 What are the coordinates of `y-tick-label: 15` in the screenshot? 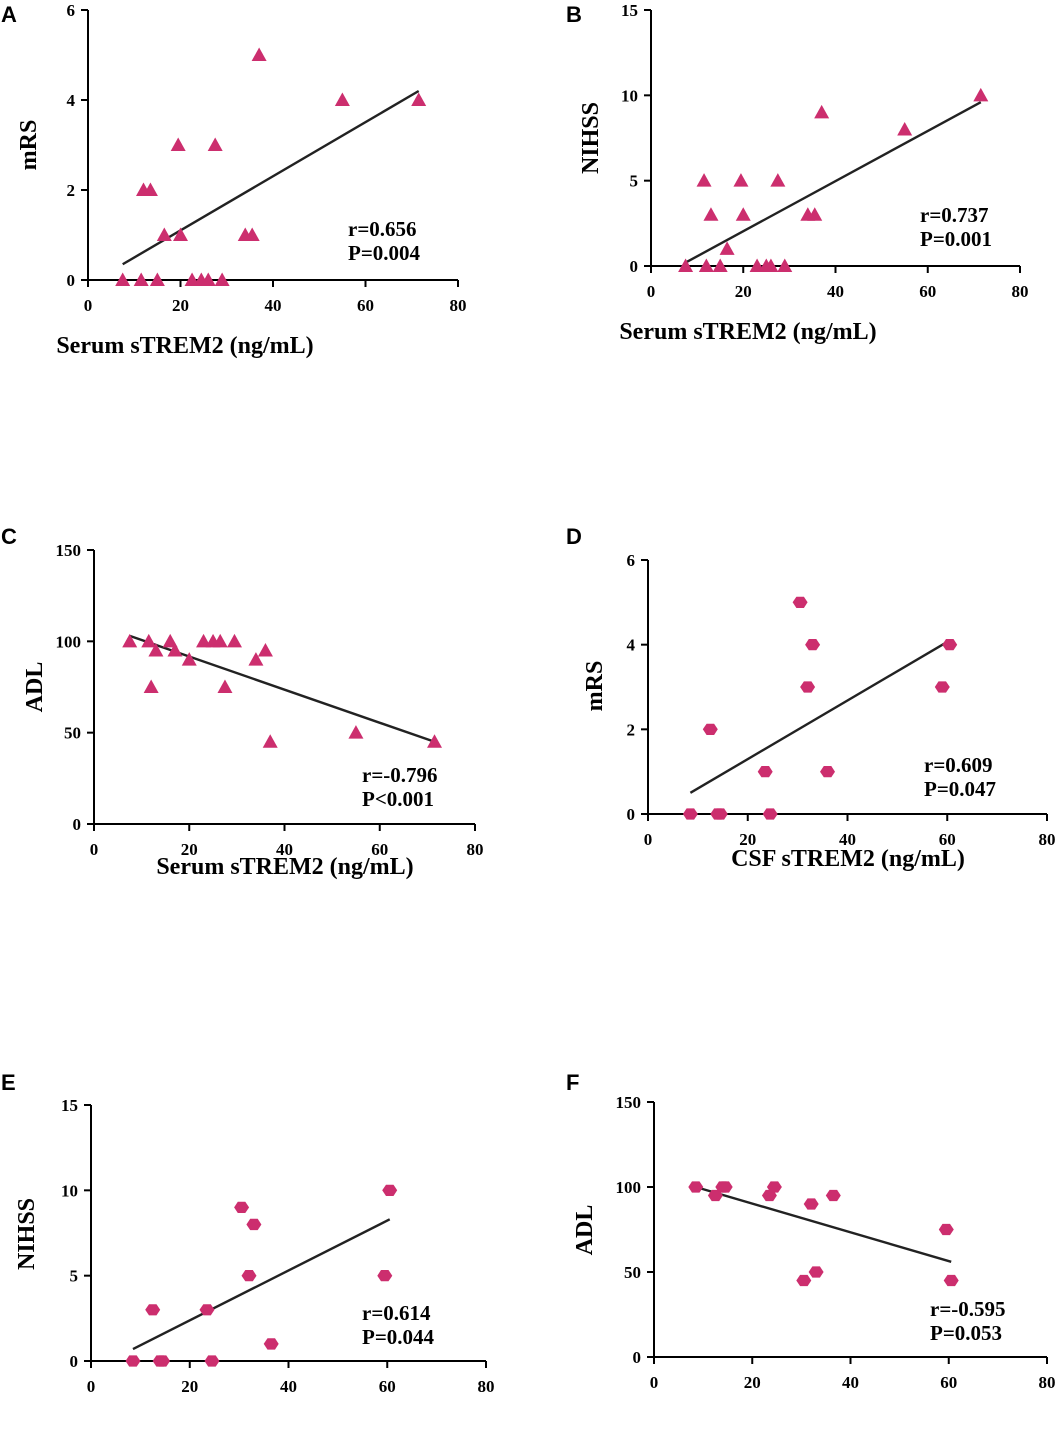 It's located at (69, 1105).